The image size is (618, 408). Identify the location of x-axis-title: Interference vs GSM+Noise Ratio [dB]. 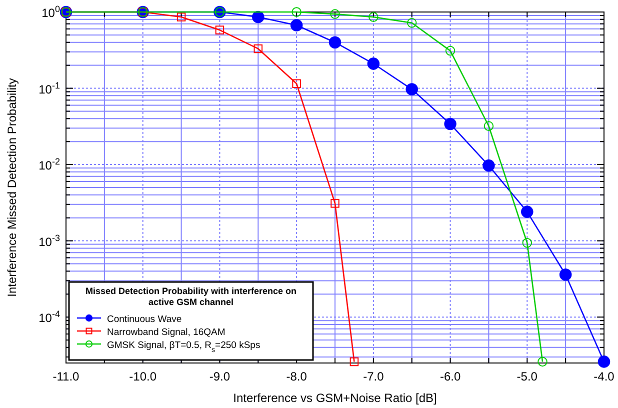
(335, 398).